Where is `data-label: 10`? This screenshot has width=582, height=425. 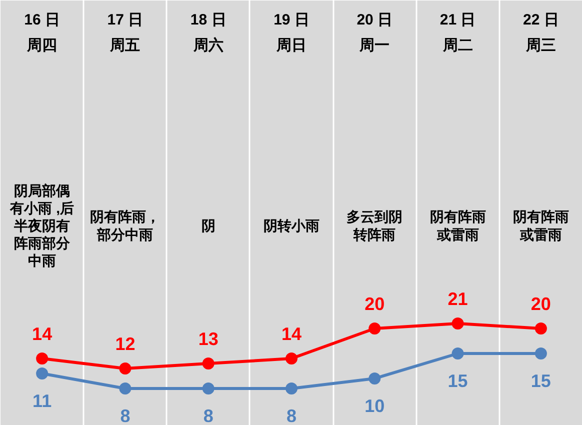
data-label: 10 is located at coordinates (374, 406).